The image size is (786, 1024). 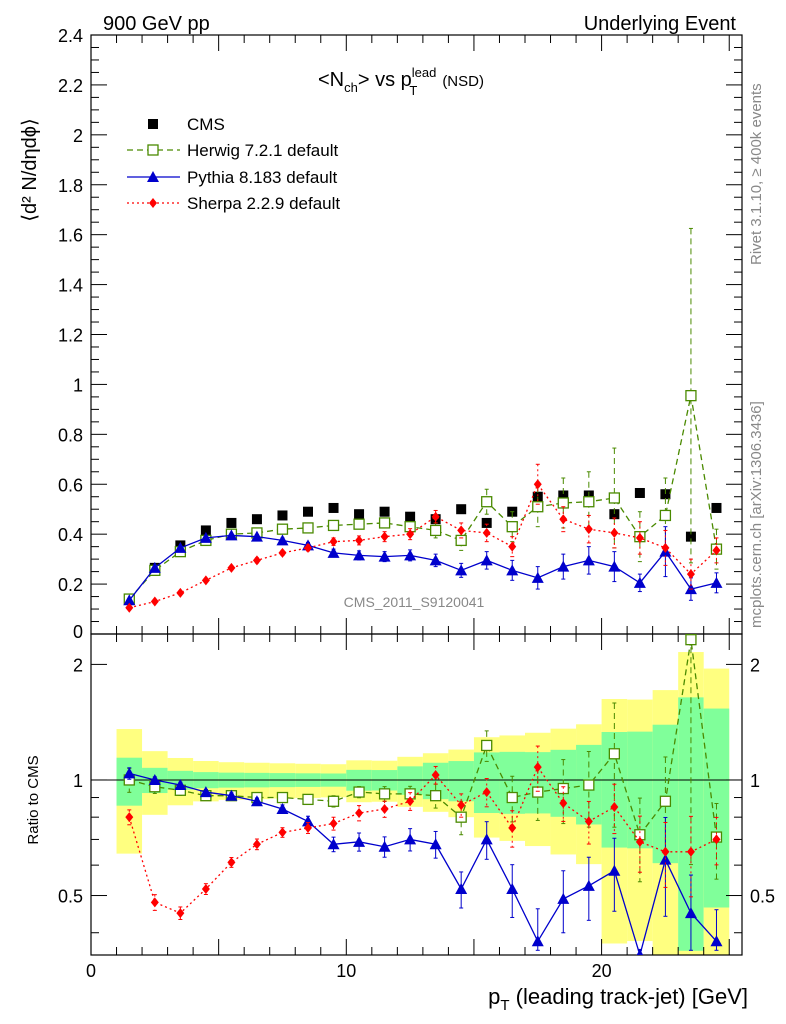 I want to click on y-tick-label: 1.6, so click(x=70, y=236).